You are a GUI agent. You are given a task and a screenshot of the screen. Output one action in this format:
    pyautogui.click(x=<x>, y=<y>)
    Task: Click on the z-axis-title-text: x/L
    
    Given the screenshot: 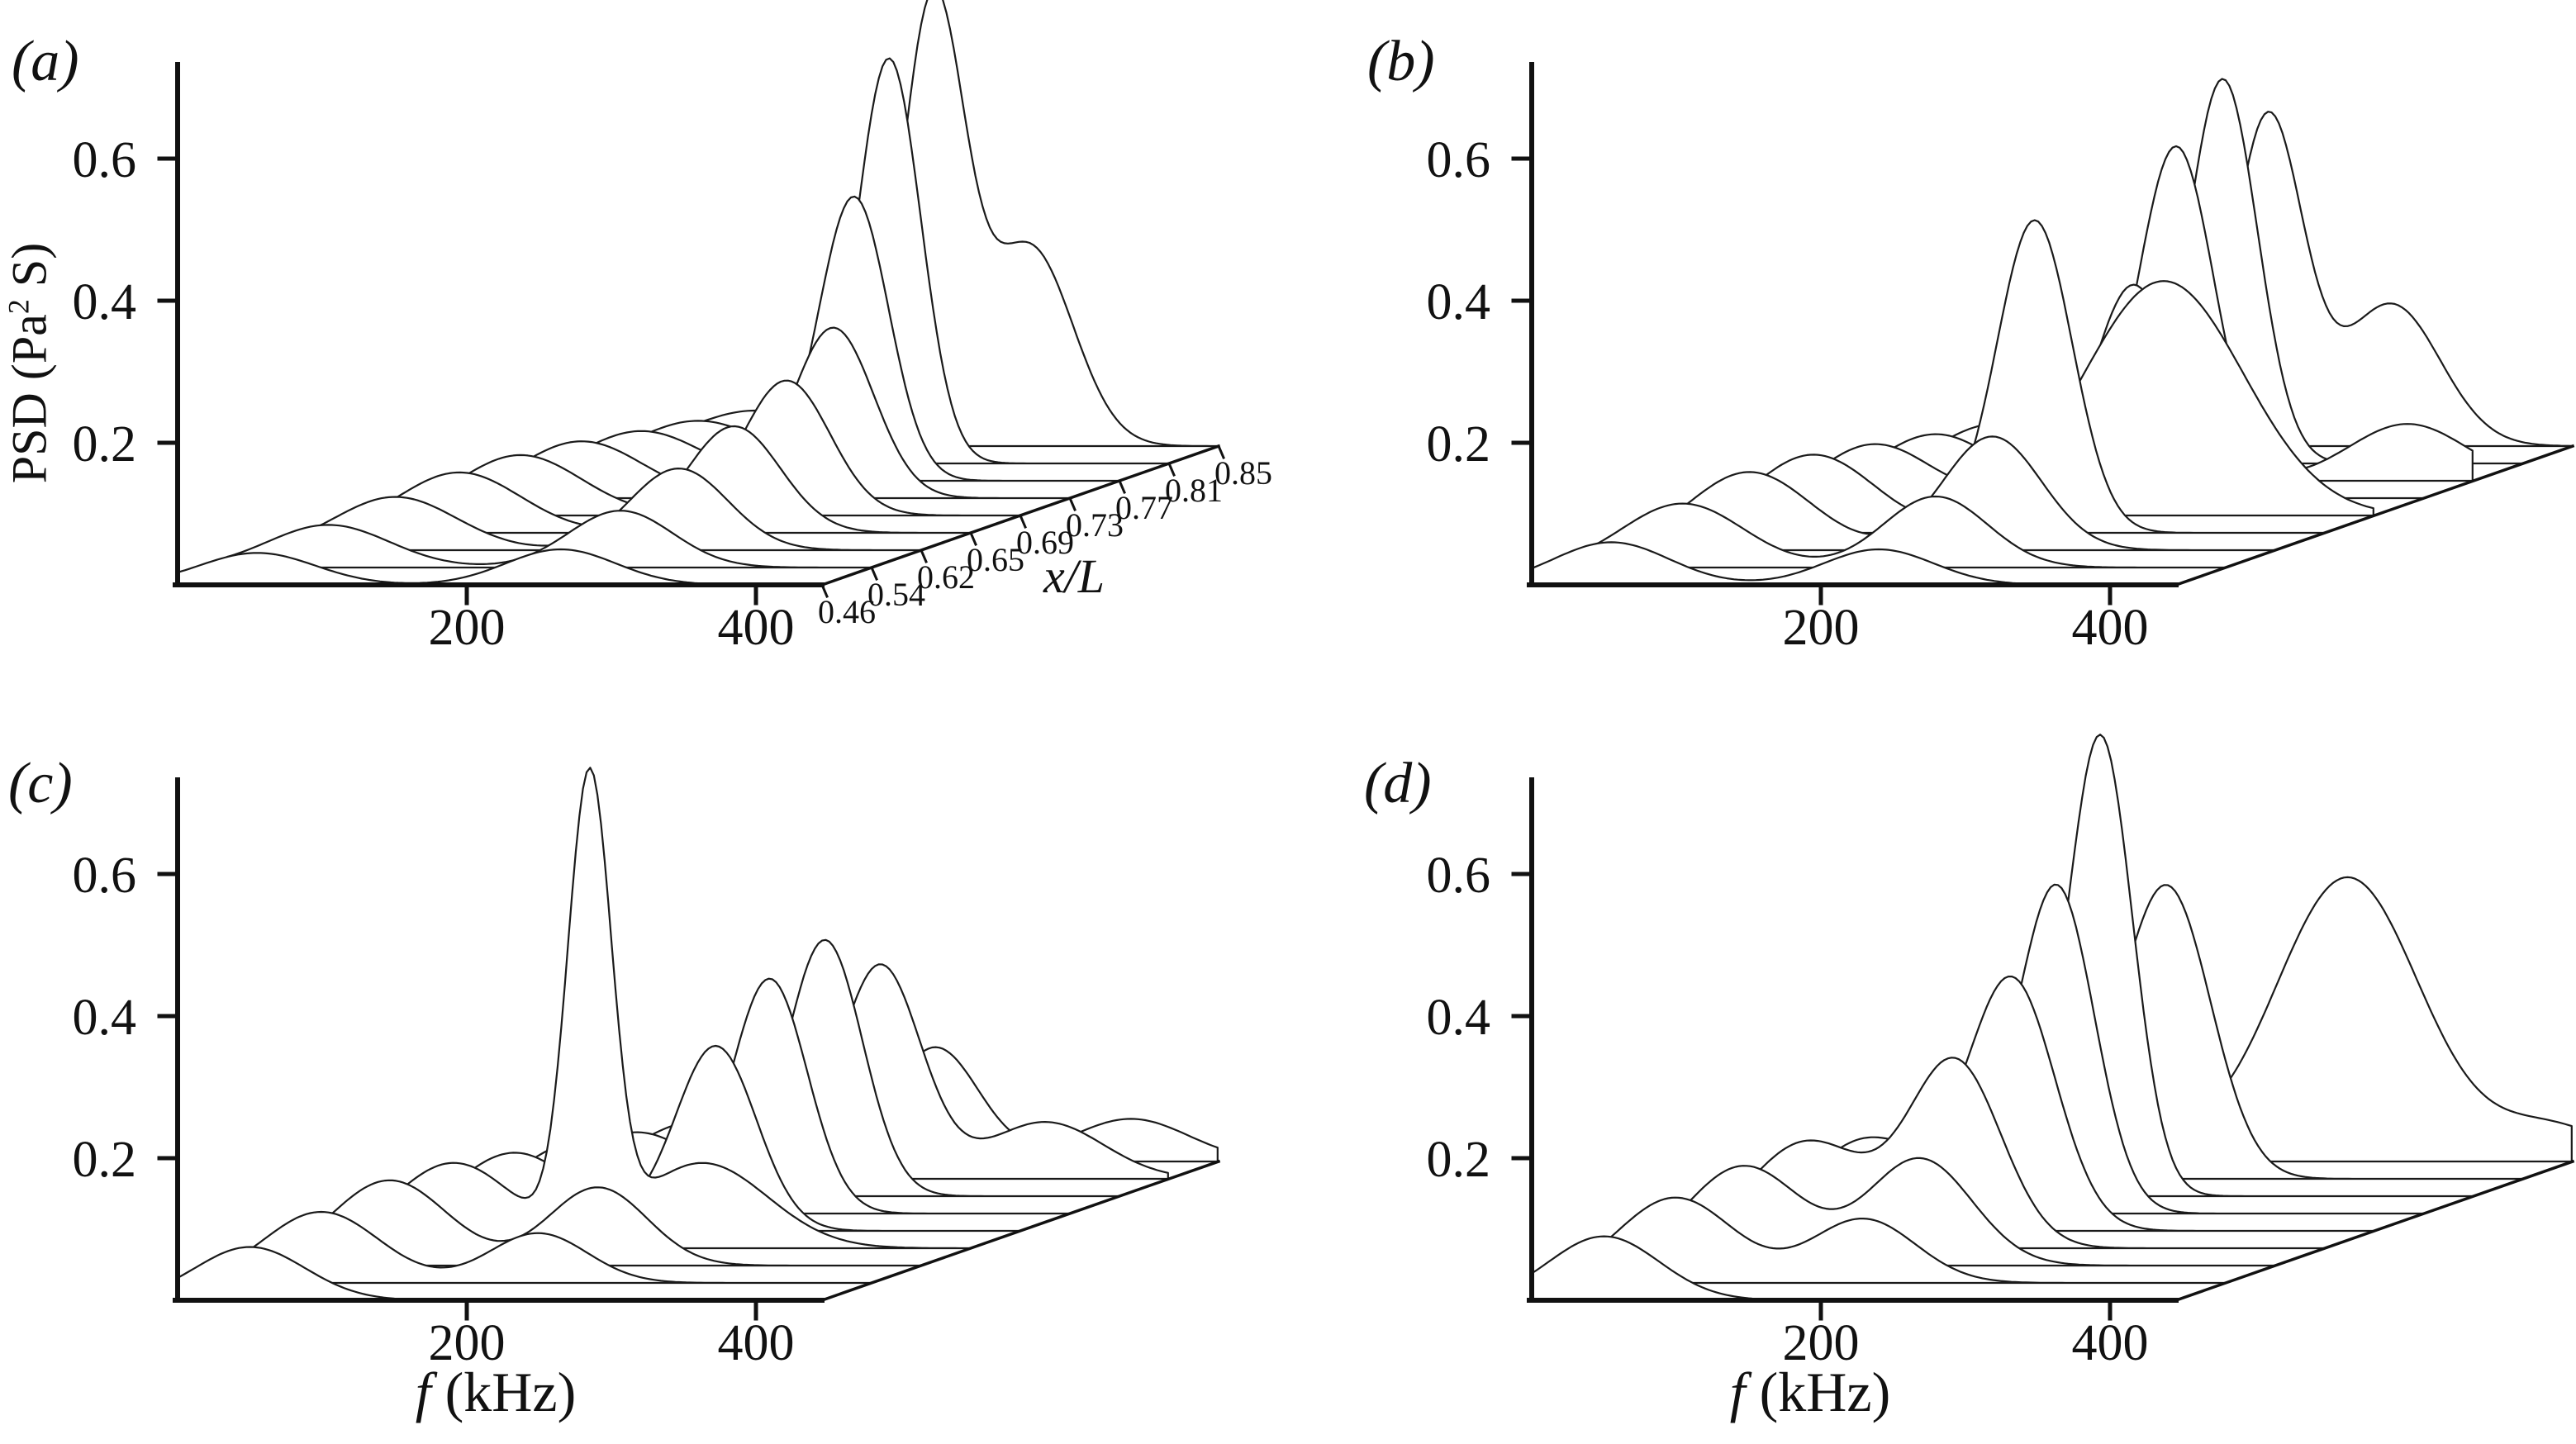 What is the action you would take?
    pyautogui.click(x=1074, y=576)
    